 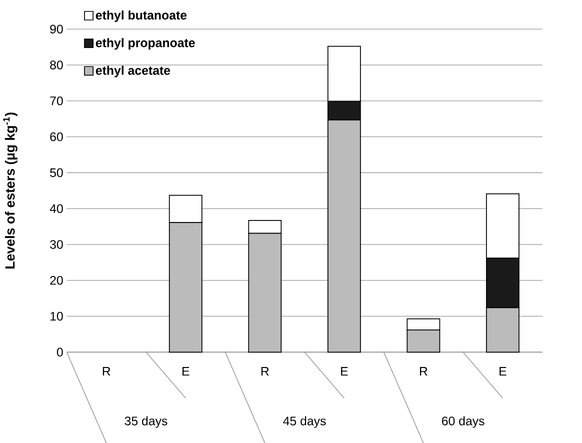 What do you see at coordinates (463, 422) in the screenshot?
I see `text: 60 days` at bounding box center [463, 422].